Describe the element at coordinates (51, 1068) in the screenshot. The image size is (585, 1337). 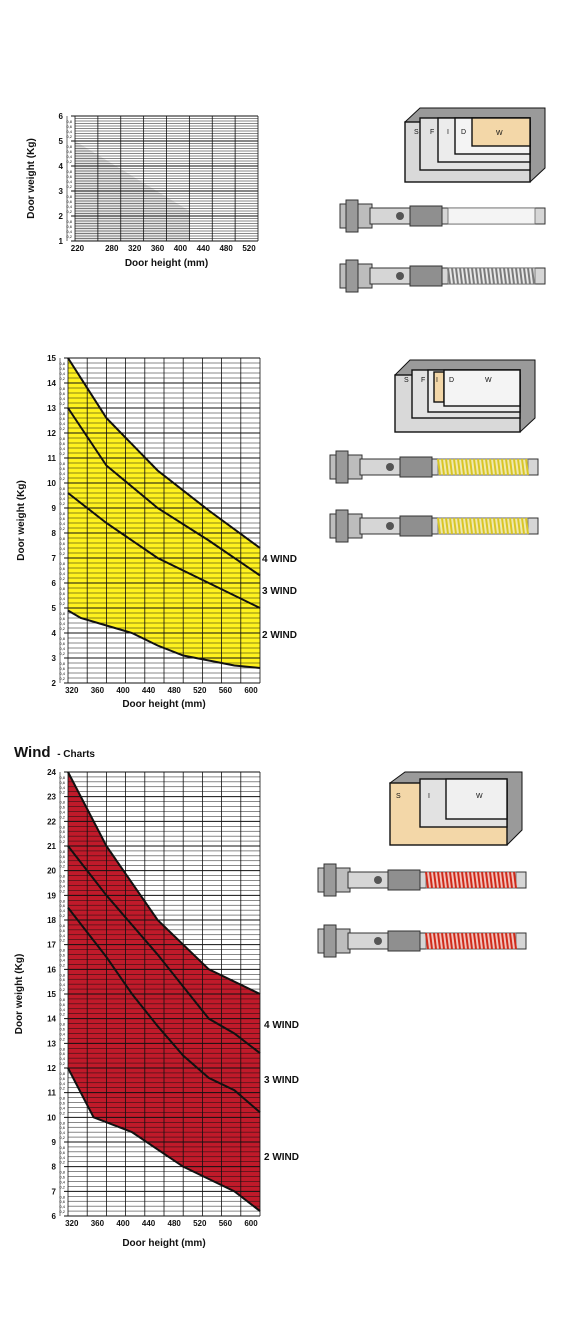
I see `chart3-y-tick-label: 12` at that location.